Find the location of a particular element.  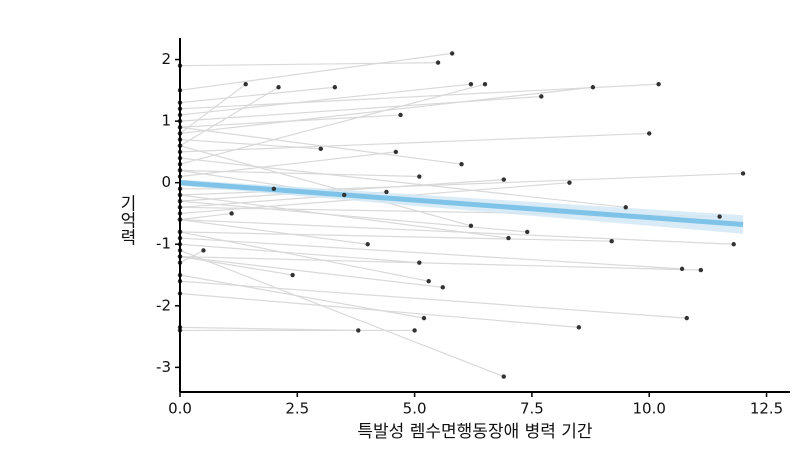

x-tick-label: 0.0 is located at coordinates (180, 409).